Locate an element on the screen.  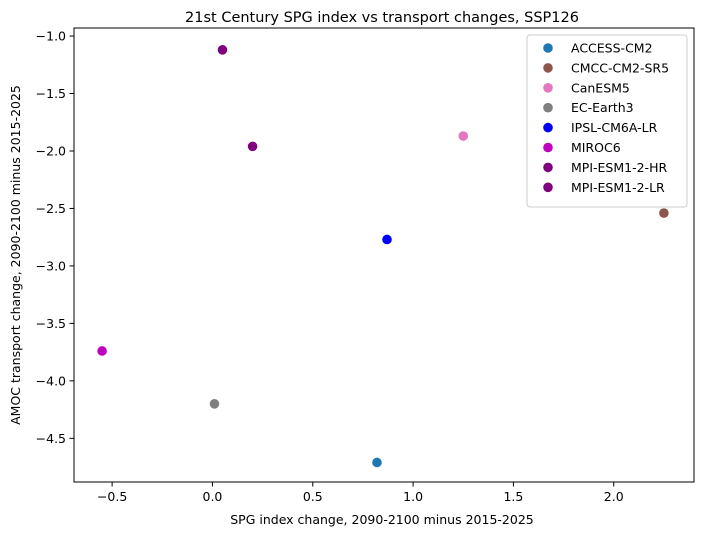
x-tick-label: −0.5 is located at coordinates (112, 496).